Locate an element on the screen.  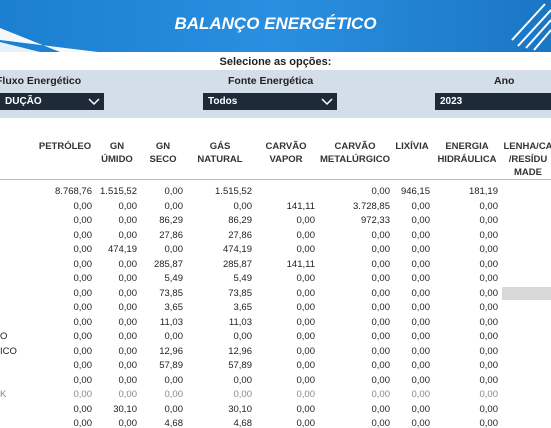
column-header: VAPOR is located at coordinates (286, 159).